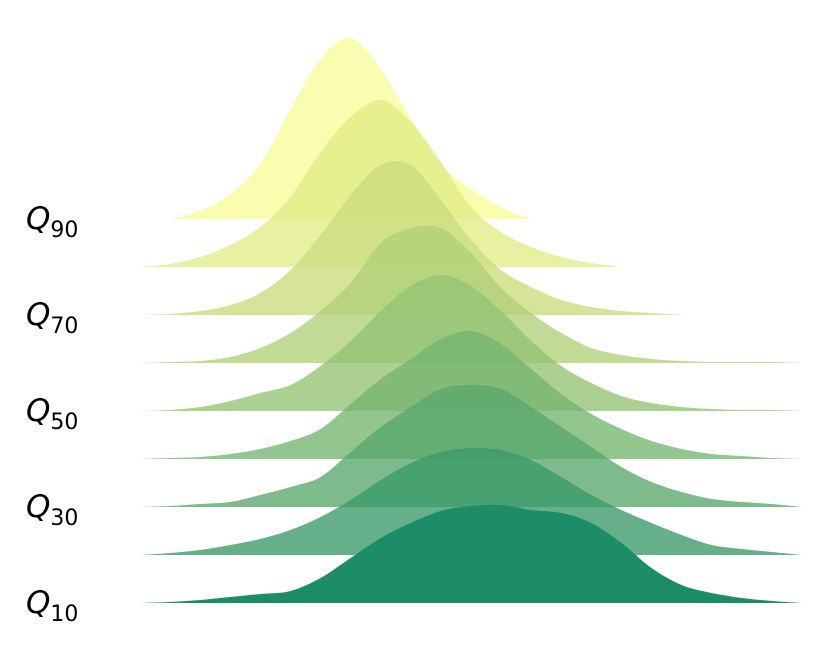 The image size is (832, 662). What do you see at coordinates (52, 318) in the screenshot?
I see `ridge-label: Q70` at bounding box center [52, 318].